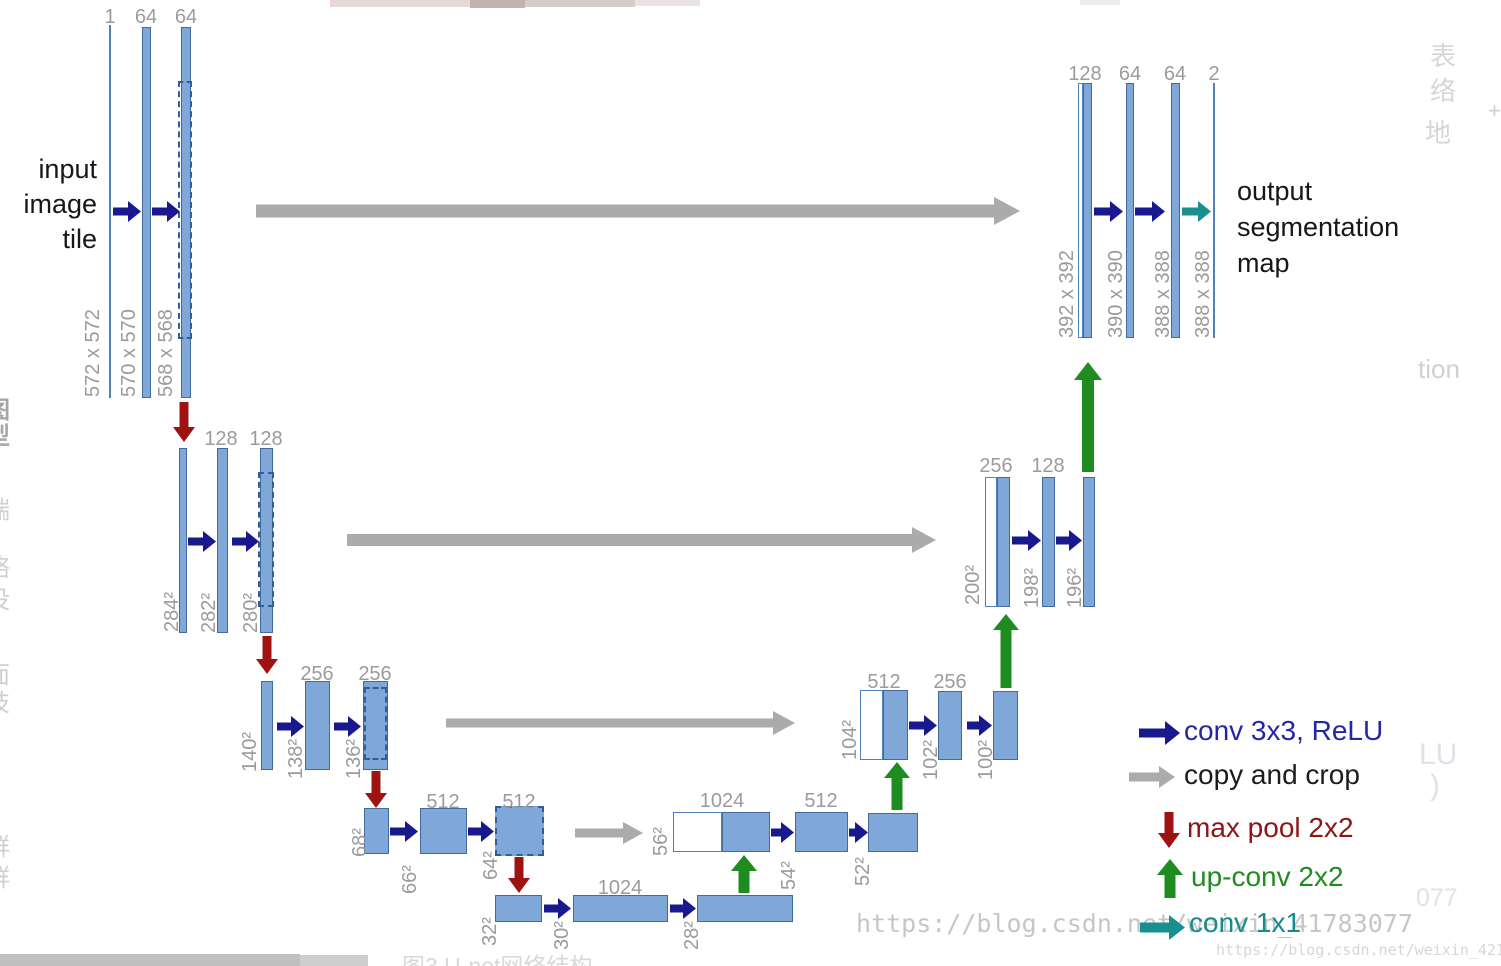  Describe the element at coordinates (5, 437) in the screenshot. I see `left-edge-glyph: 型` at that location.